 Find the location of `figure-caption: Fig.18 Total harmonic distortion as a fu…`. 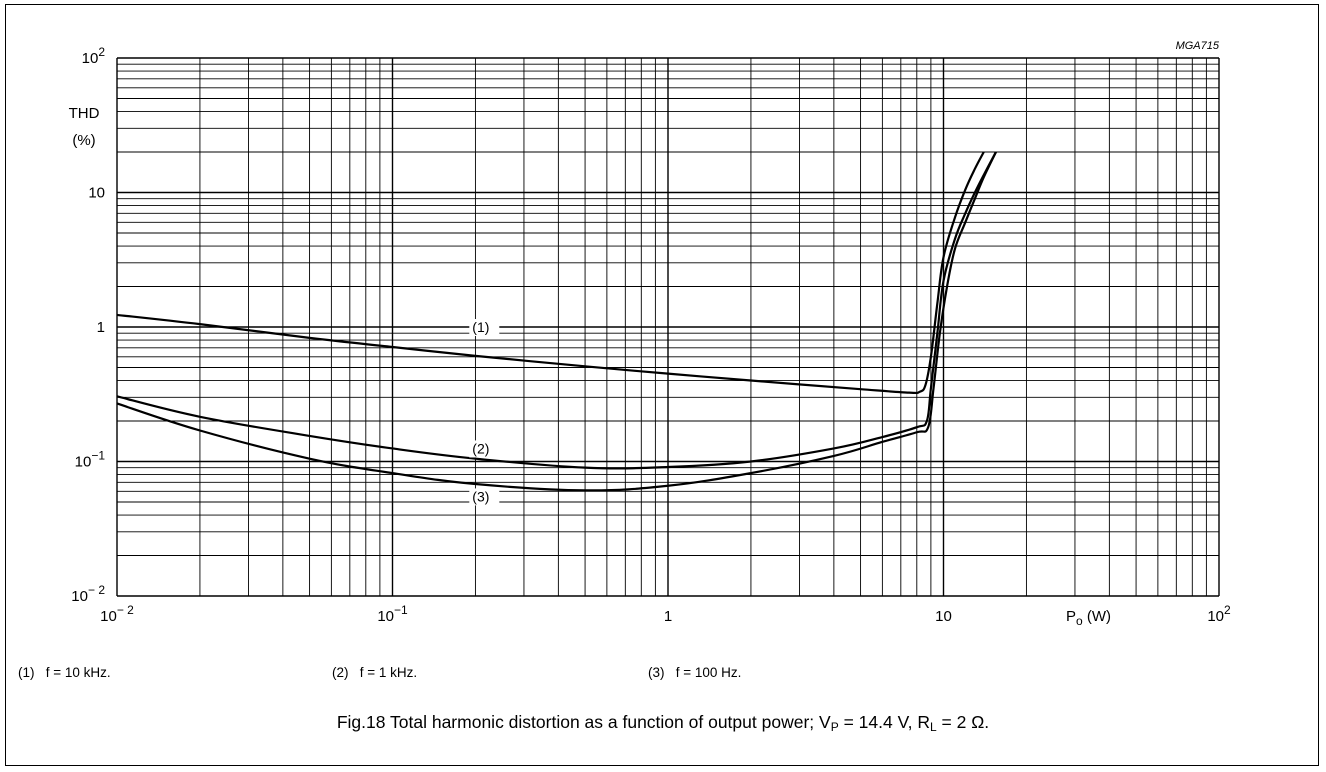

figure-caption: Fig.18 Total harmonic distortion as a fu… is located at coordinates (663, 723).